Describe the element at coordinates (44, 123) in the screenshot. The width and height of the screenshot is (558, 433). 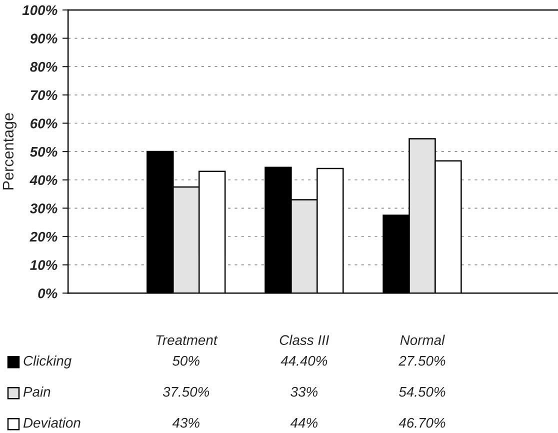
I see `y-tick-label: 60%` at that location.